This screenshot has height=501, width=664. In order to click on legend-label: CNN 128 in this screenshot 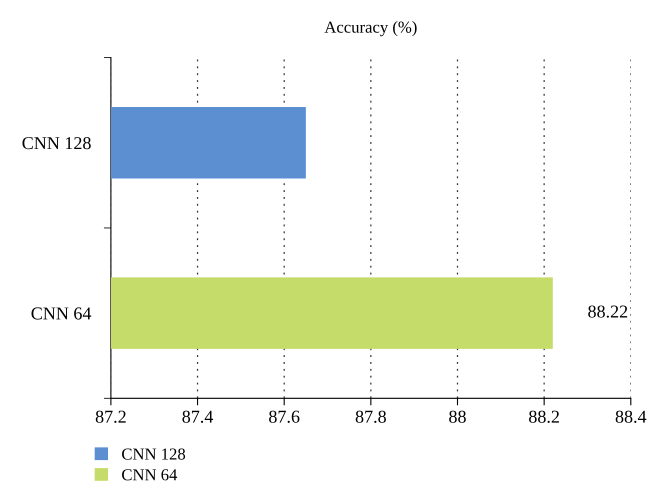, I will do `click(154, 454)`.